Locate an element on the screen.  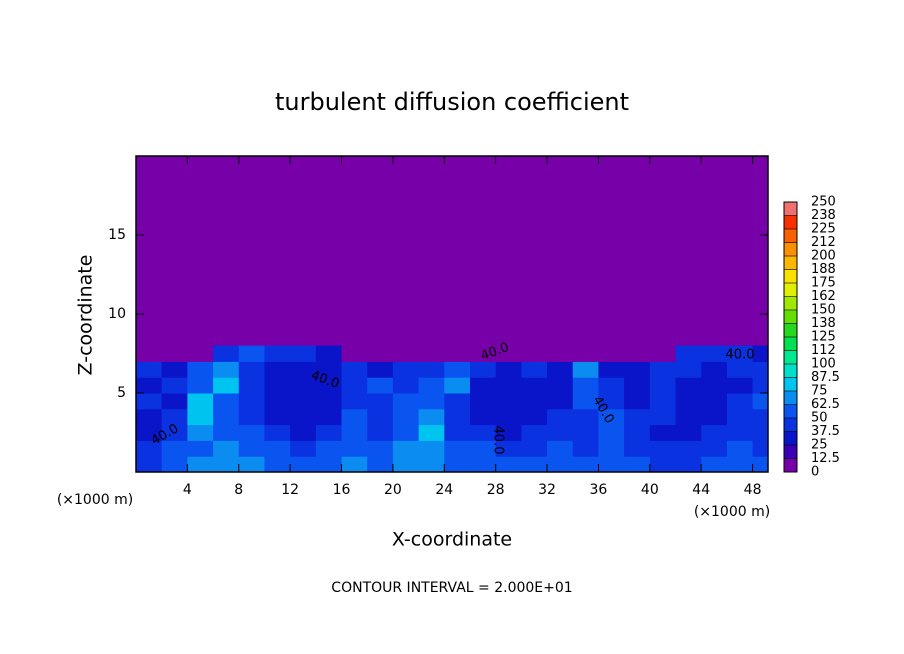
annotation: CONTOUR INTERVAL = 2.000E+01 is located at coordinates (451, 588).